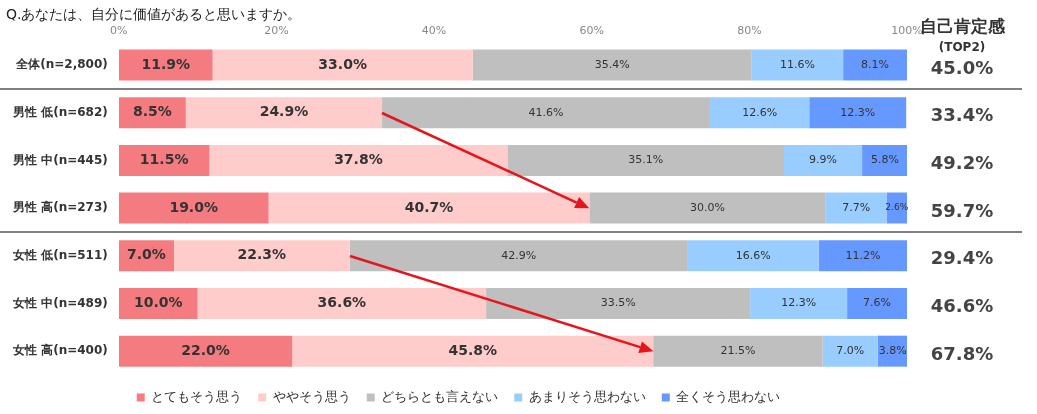 Image resolution: width=1037 pixels, height=414 pixels. What do you see at coordinates (276, 31) in the screenshot?
I see `x-tick-label: 20%` at bounding box center [276, 31].